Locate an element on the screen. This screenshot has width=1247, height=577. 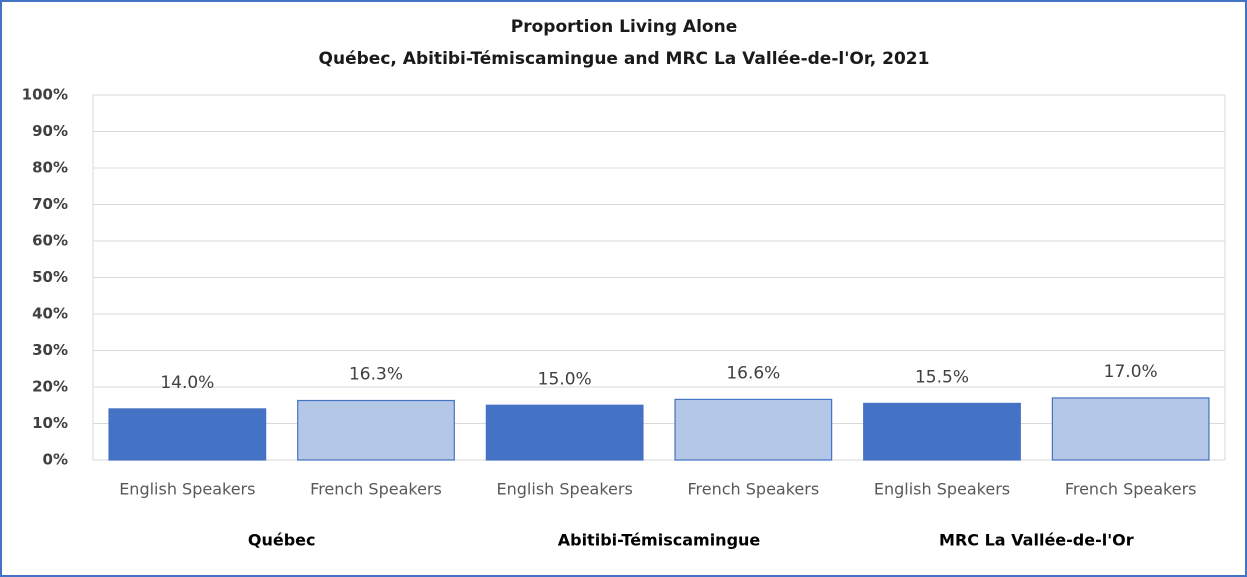
data-label: 15.0% is located at coordinates (565, 379).